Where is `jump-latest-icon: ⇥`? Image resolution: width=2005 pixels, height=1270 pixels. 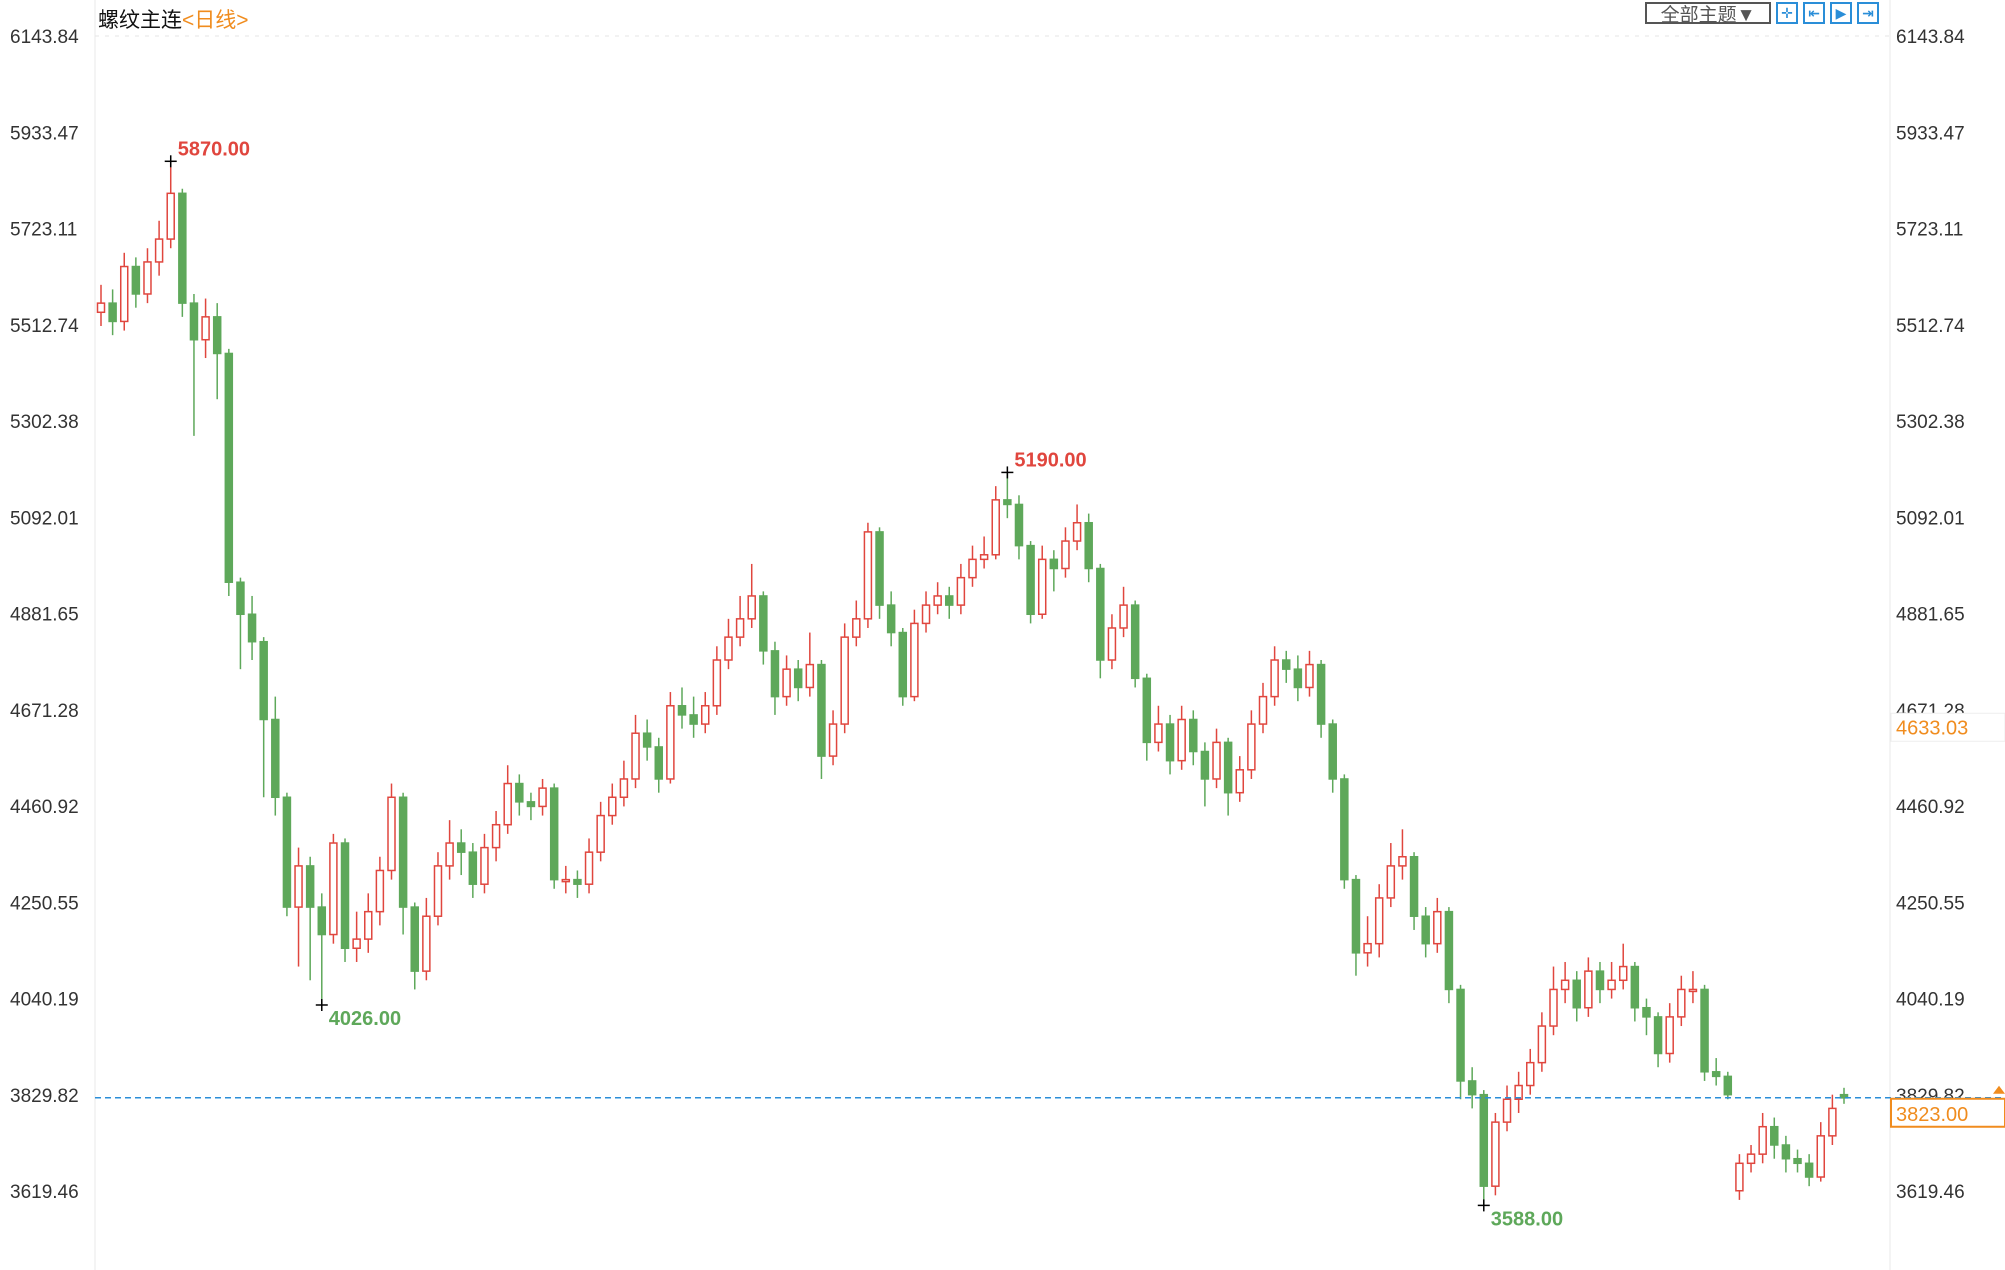 jump-latest-icon: ⇥ is located at coordinates (1868, 13).